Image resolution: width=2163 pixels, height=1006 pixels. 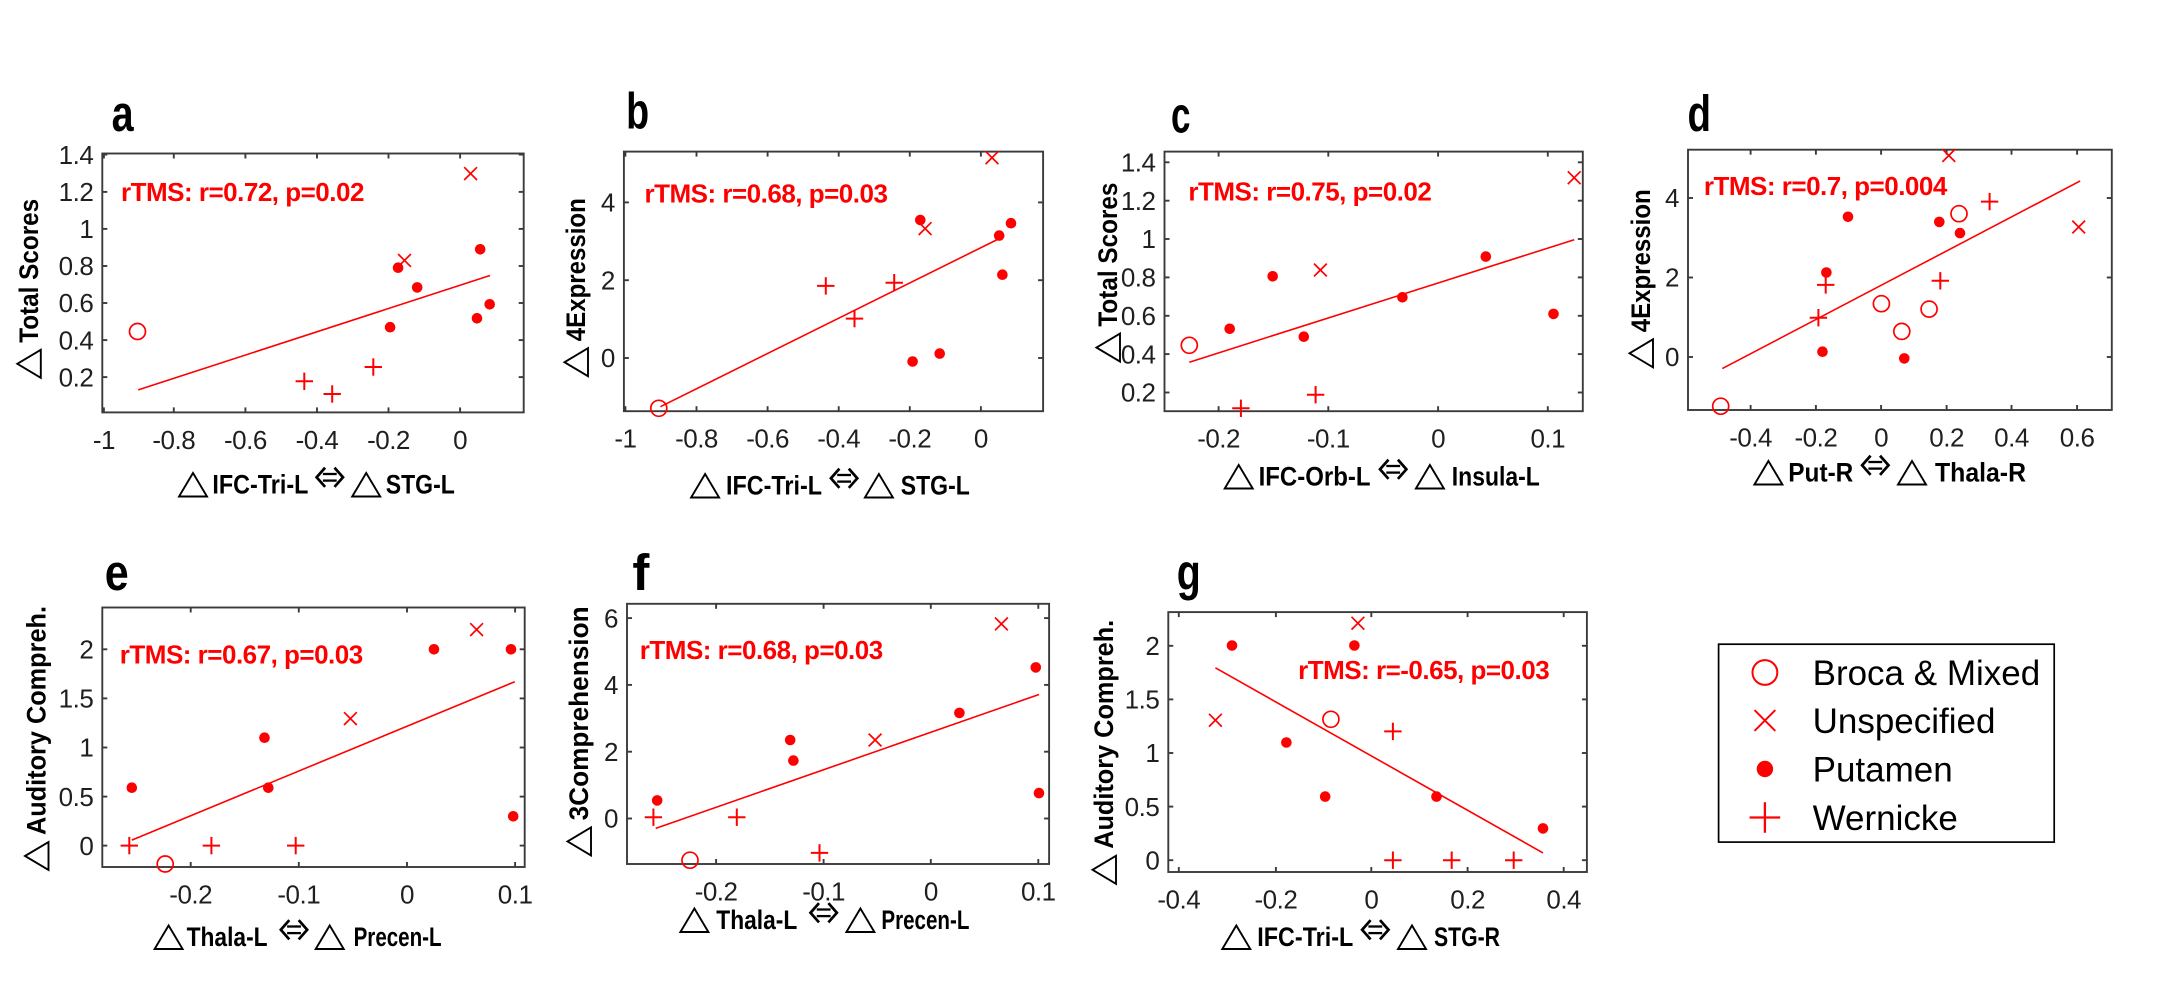 I want to click on svg-text: e, so click(x=117, y=572).